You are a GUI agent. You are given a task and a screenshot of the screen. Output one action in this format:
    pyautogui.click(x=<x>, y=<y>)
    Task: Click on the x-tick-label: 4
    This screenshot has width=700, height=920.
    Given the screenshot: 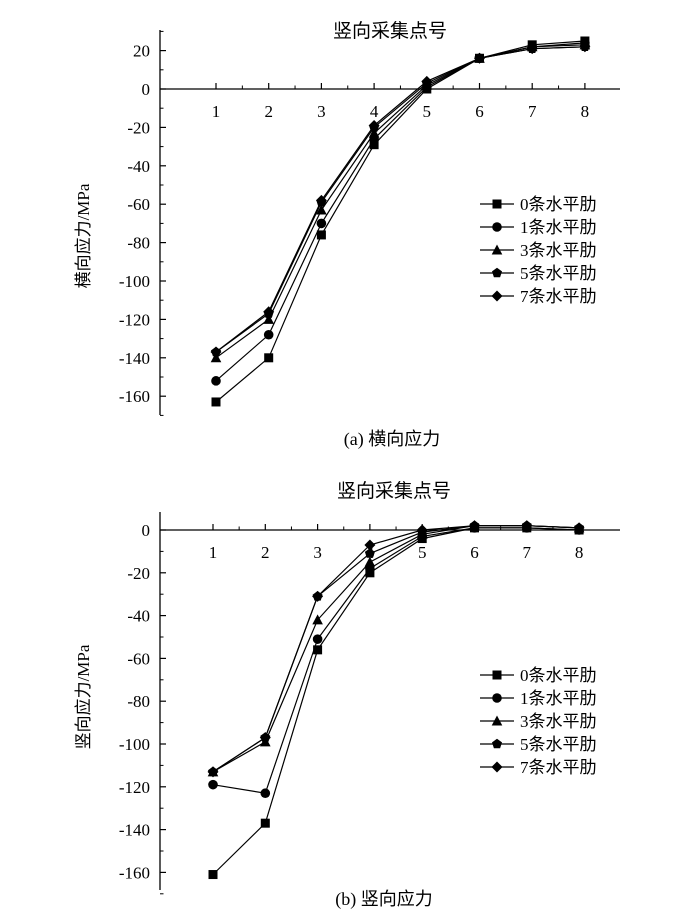 What is the action you would take?
    pyautogui.click(x=374, y=111)
    